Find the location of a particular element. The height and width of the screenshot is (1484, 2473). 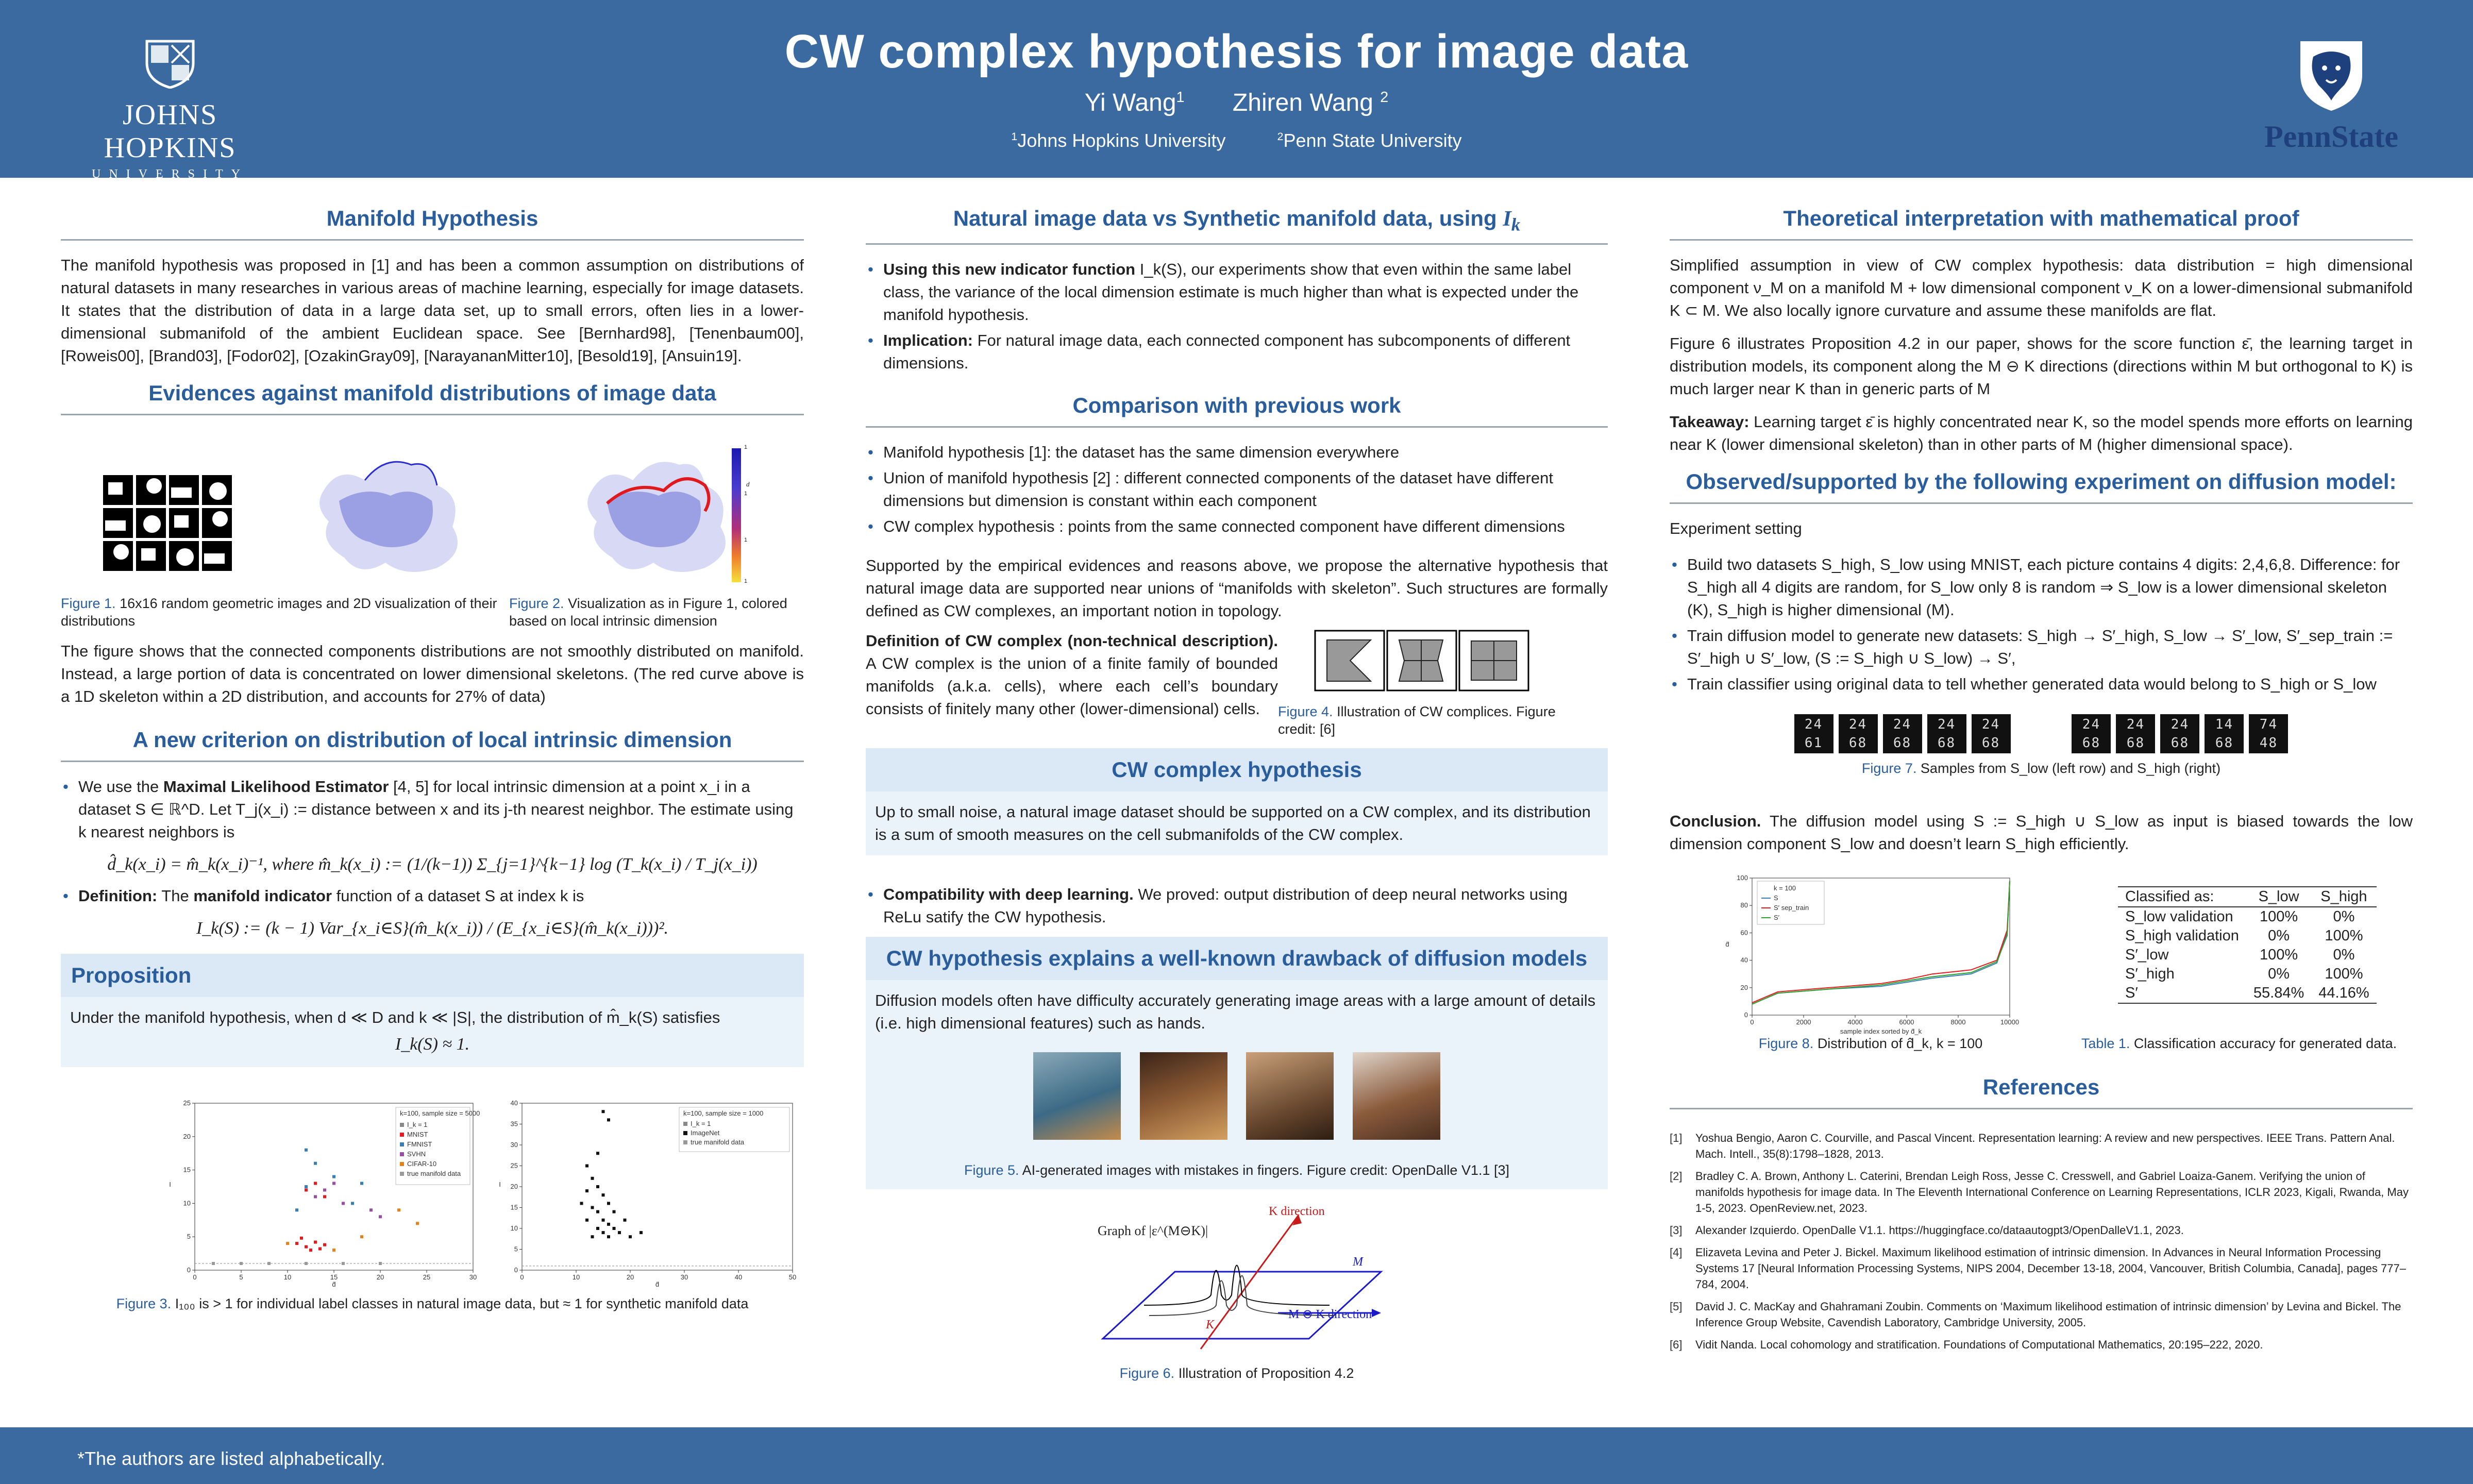

legend-label: true manifold data is located at coordinates (718, 1142).